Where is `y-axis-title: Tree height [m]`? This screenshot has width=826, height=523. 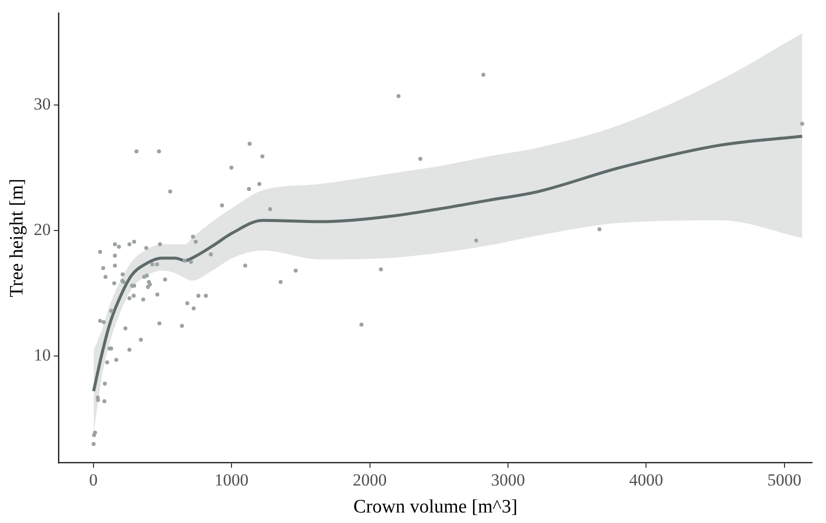
y-axis-title: Tree height [m] is located at coordinates (17, 238).